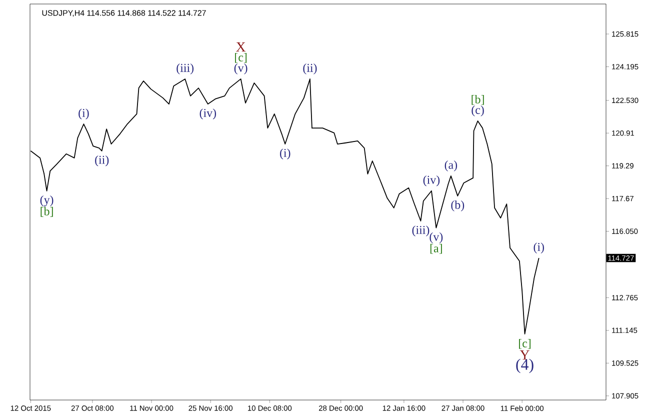 This screenshot has width=646, height=414. I want to click on annotation: Y, so click(525, 355).